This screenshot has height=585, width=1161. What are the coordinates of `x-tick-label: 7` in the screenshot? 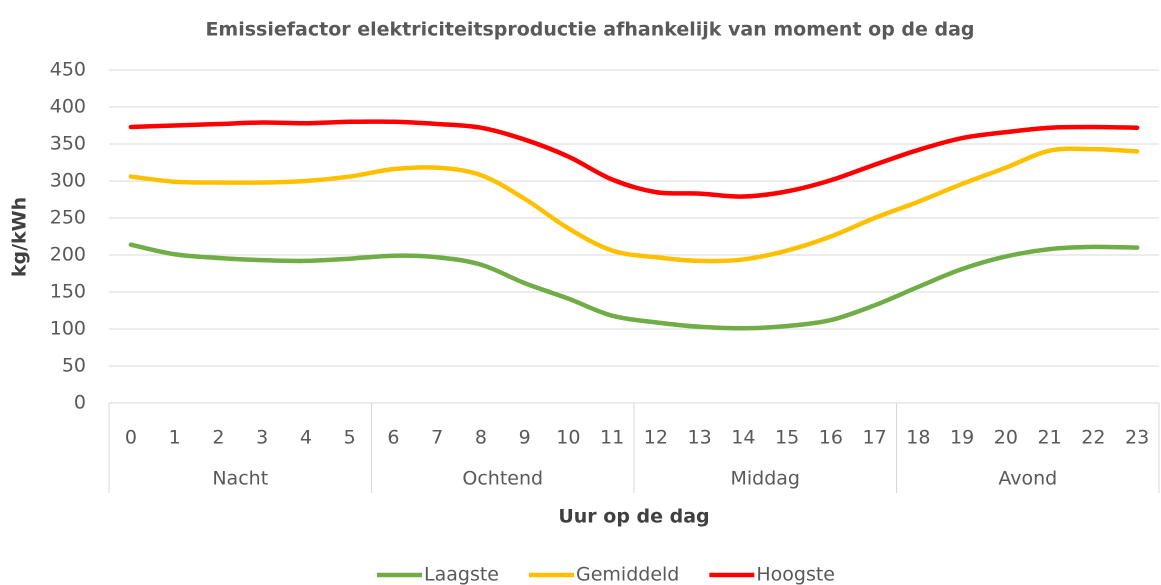 It's located at (437, 438).